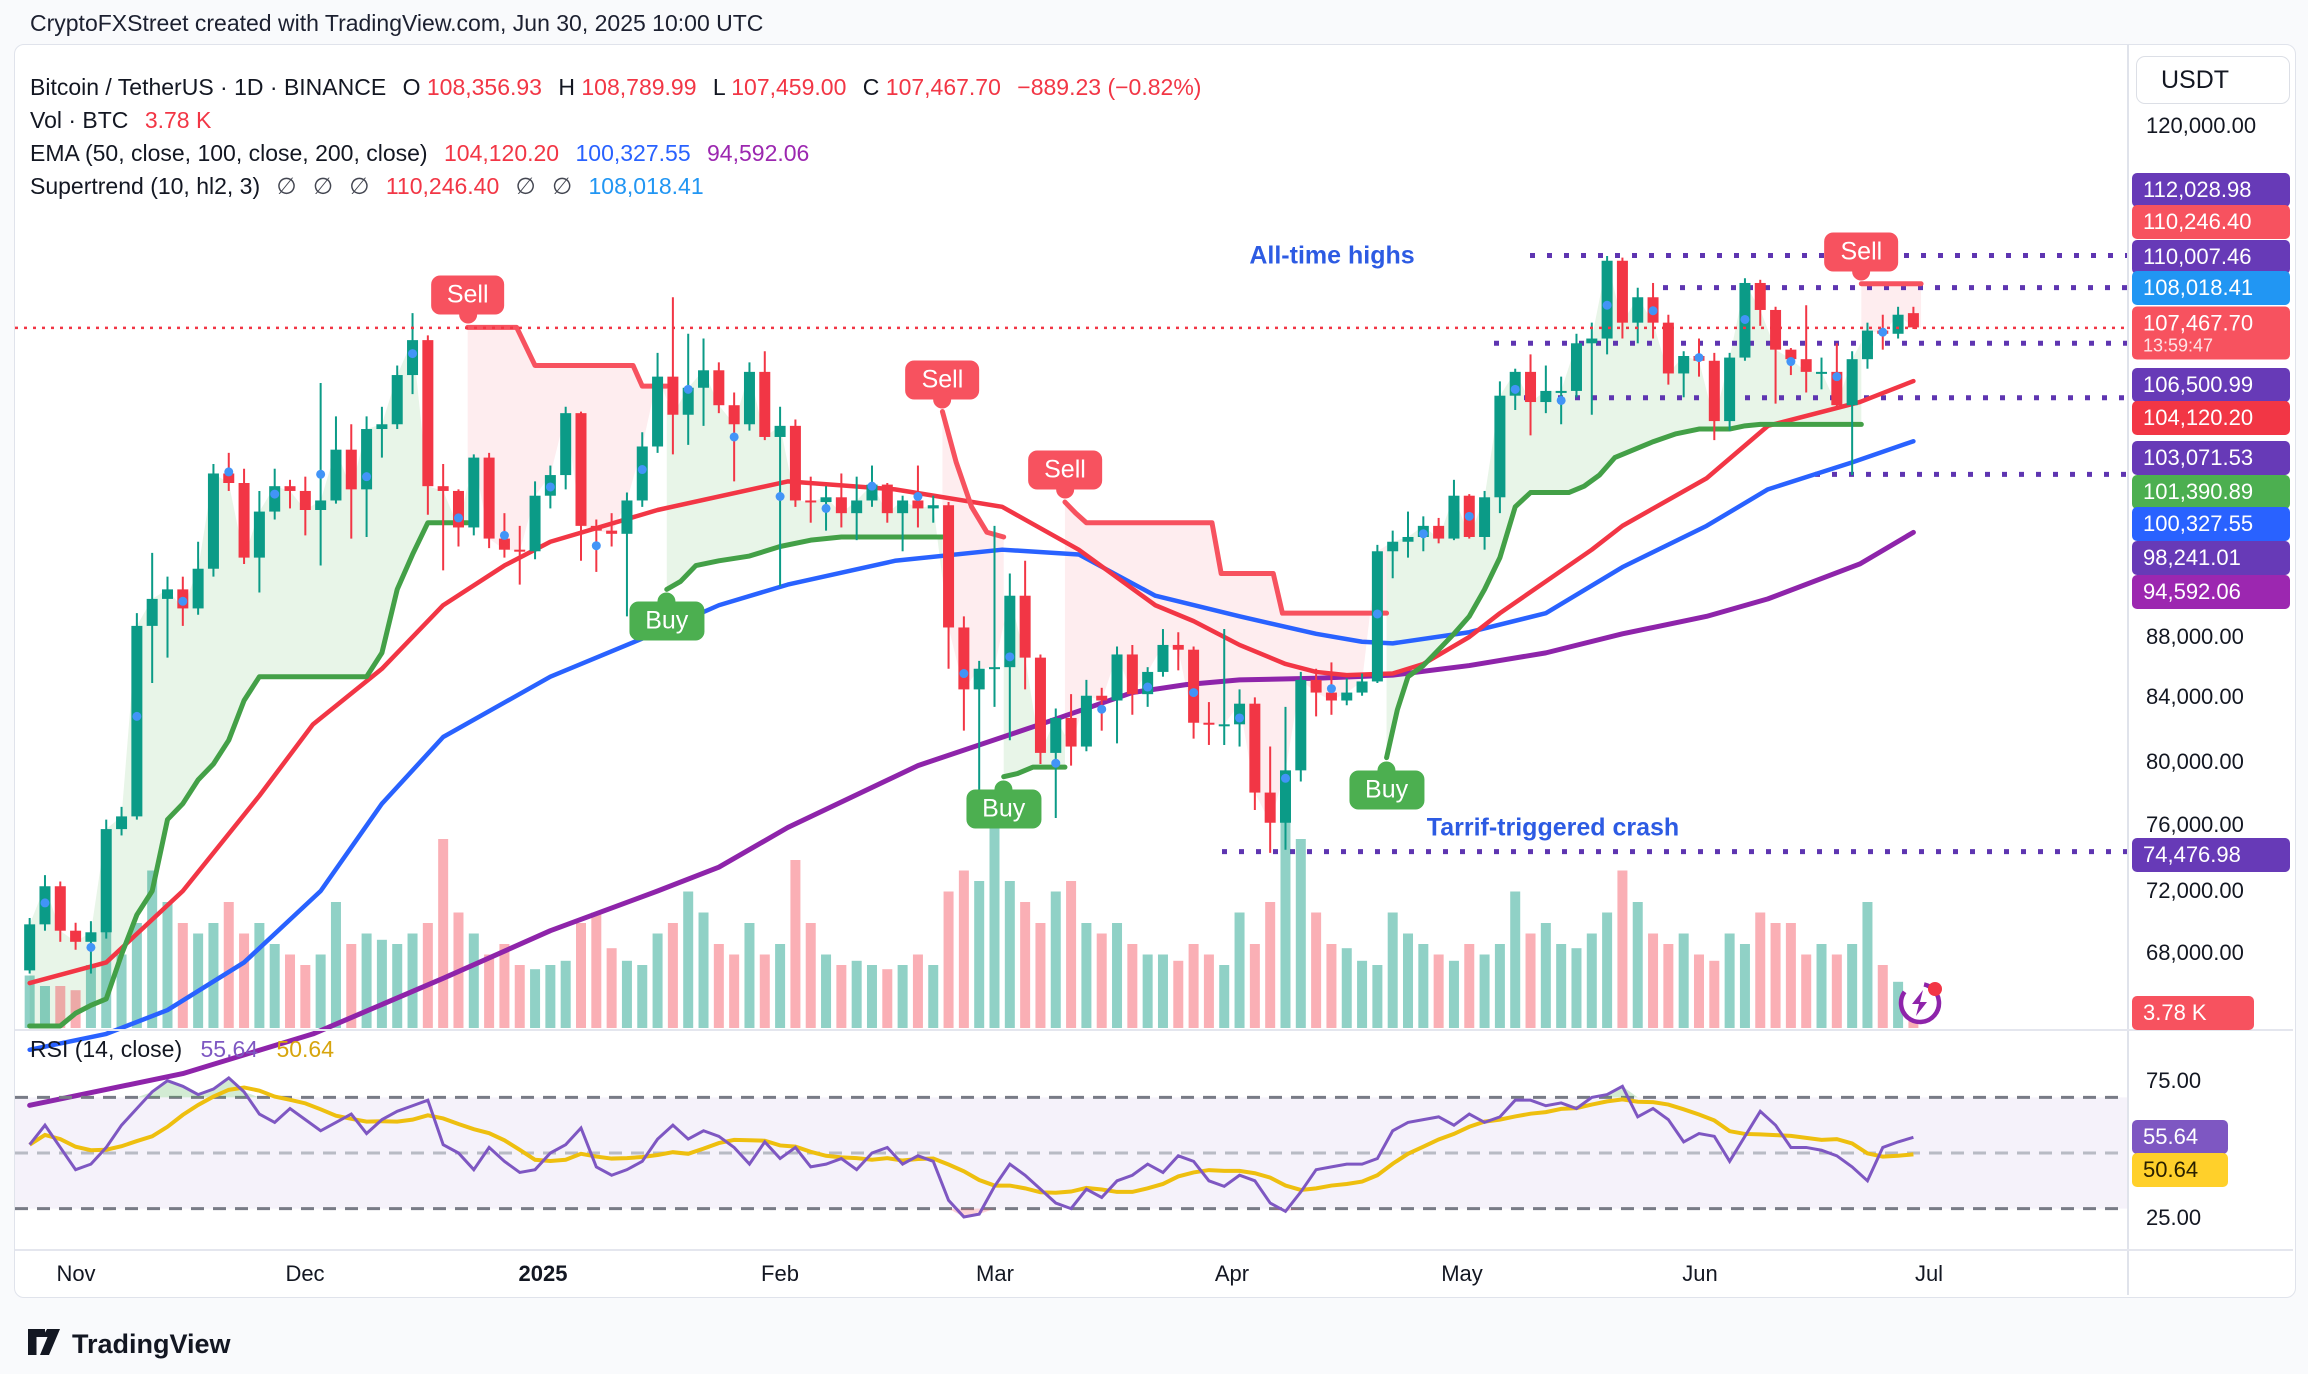 The height and width of the screenshot is (1374, 2308). What do you see at coordinates (76, 1273) in the screenshot?
I see `time-axis-label: Nov` at bounding box center [76, 1273].